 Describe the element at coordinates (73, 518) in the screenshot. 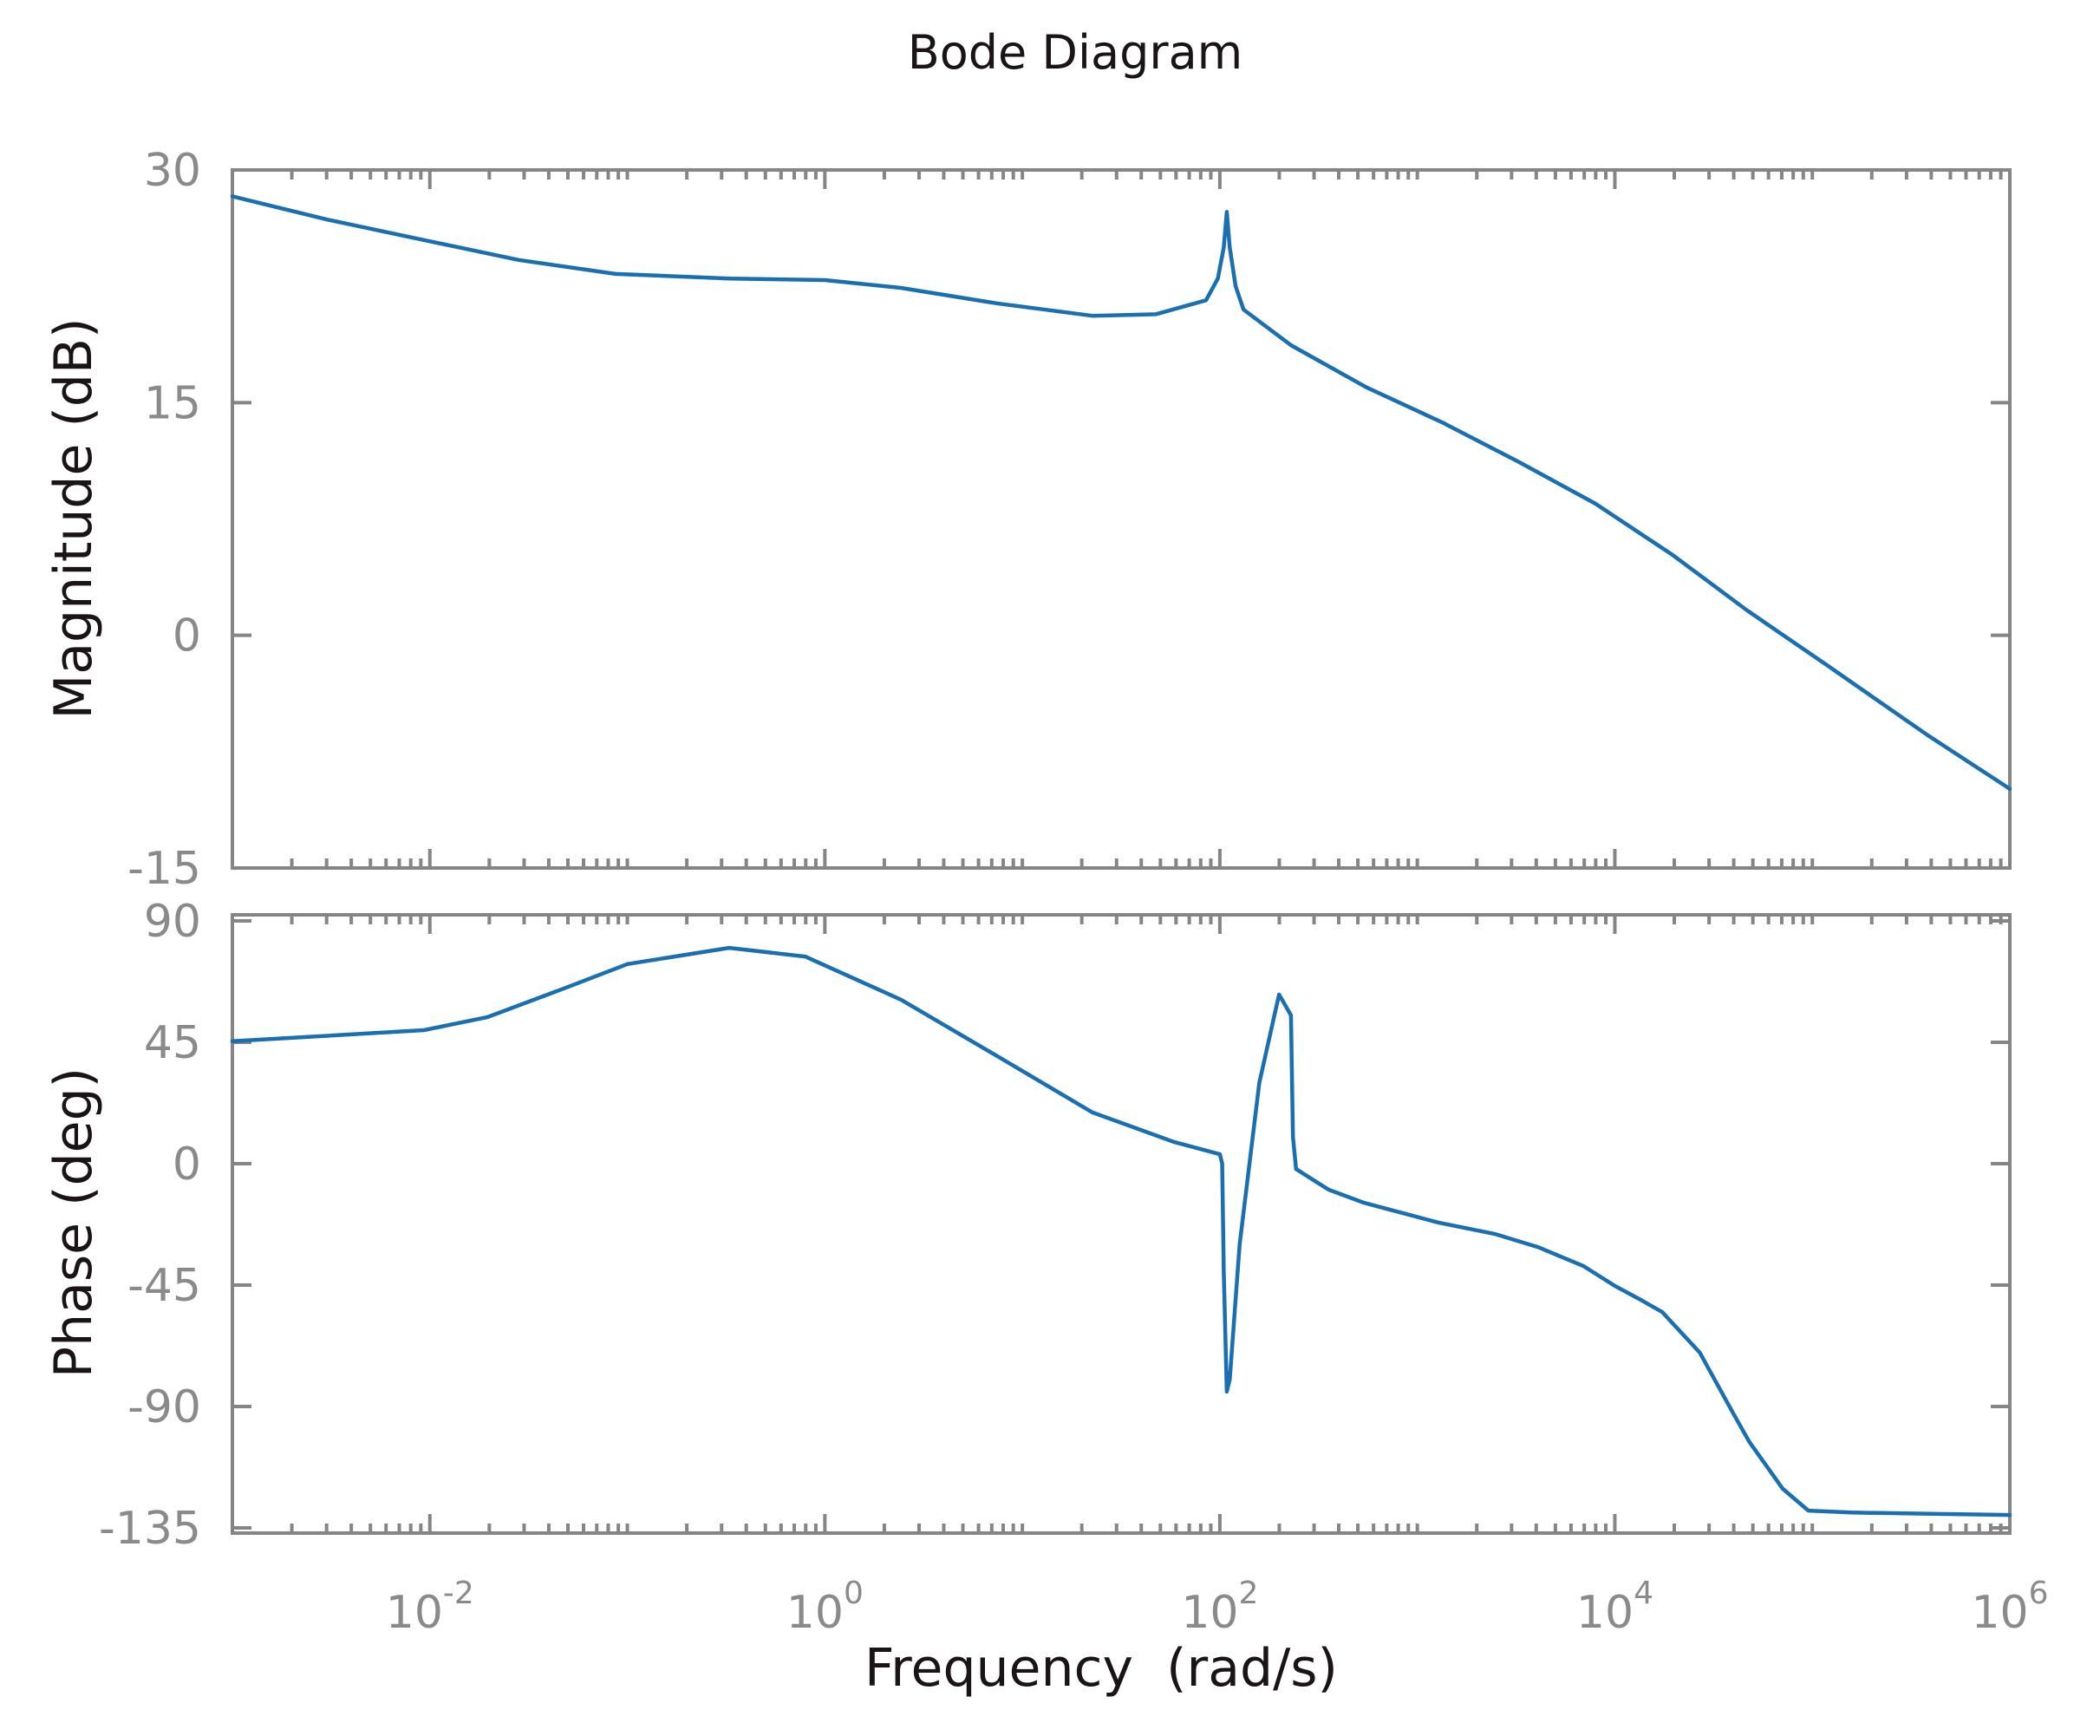

I see `magnitude-y-label: Magnitude (dB)` at that location.